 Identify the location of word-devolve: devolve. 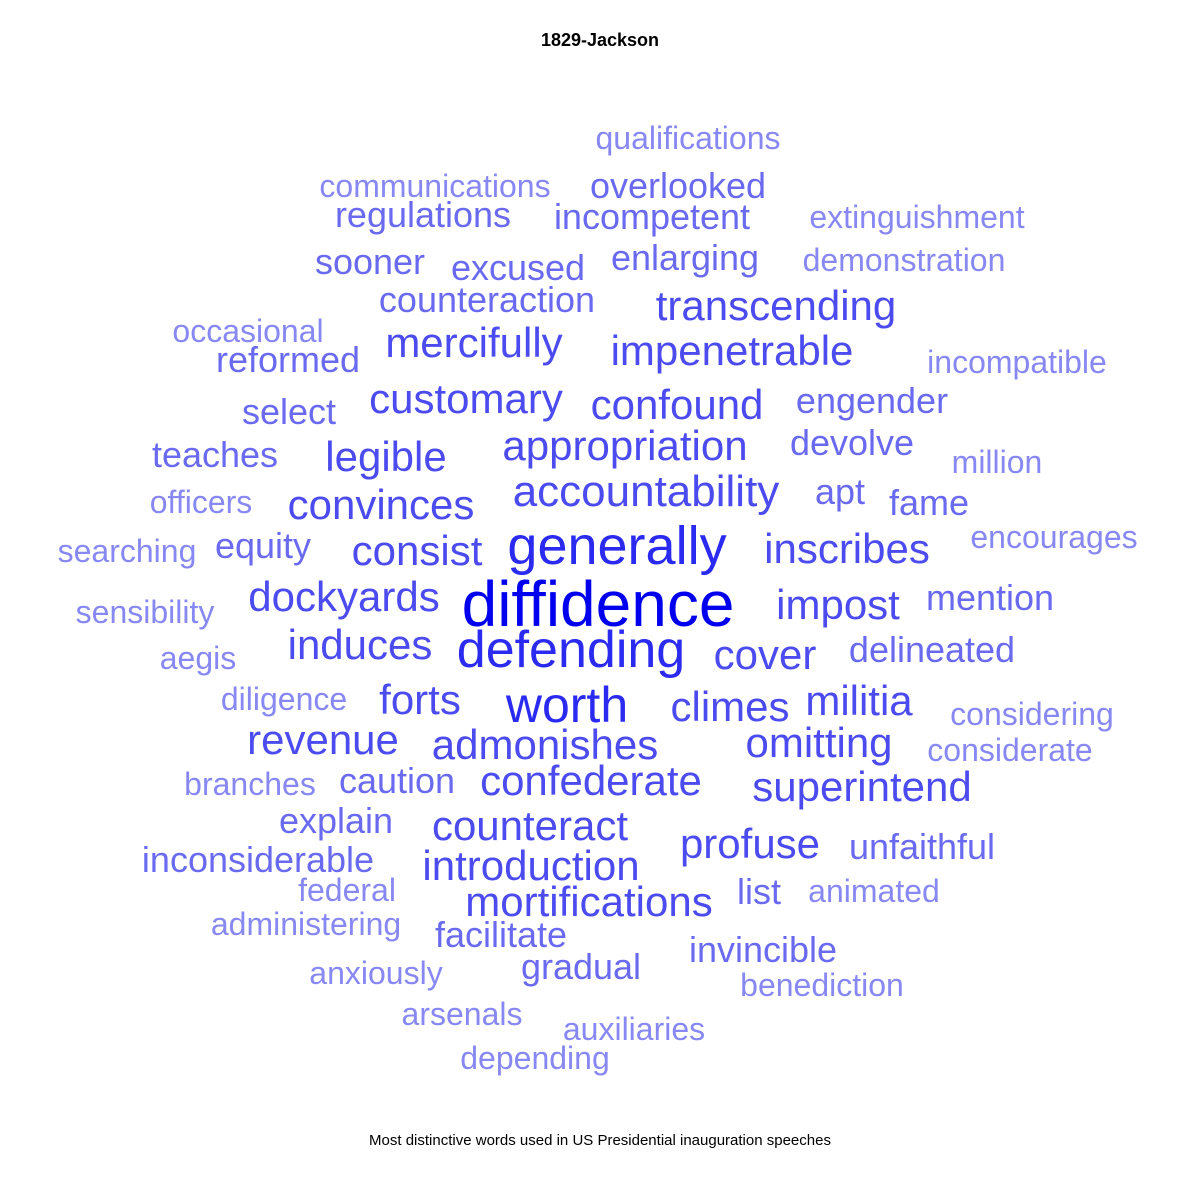
(852, 442).